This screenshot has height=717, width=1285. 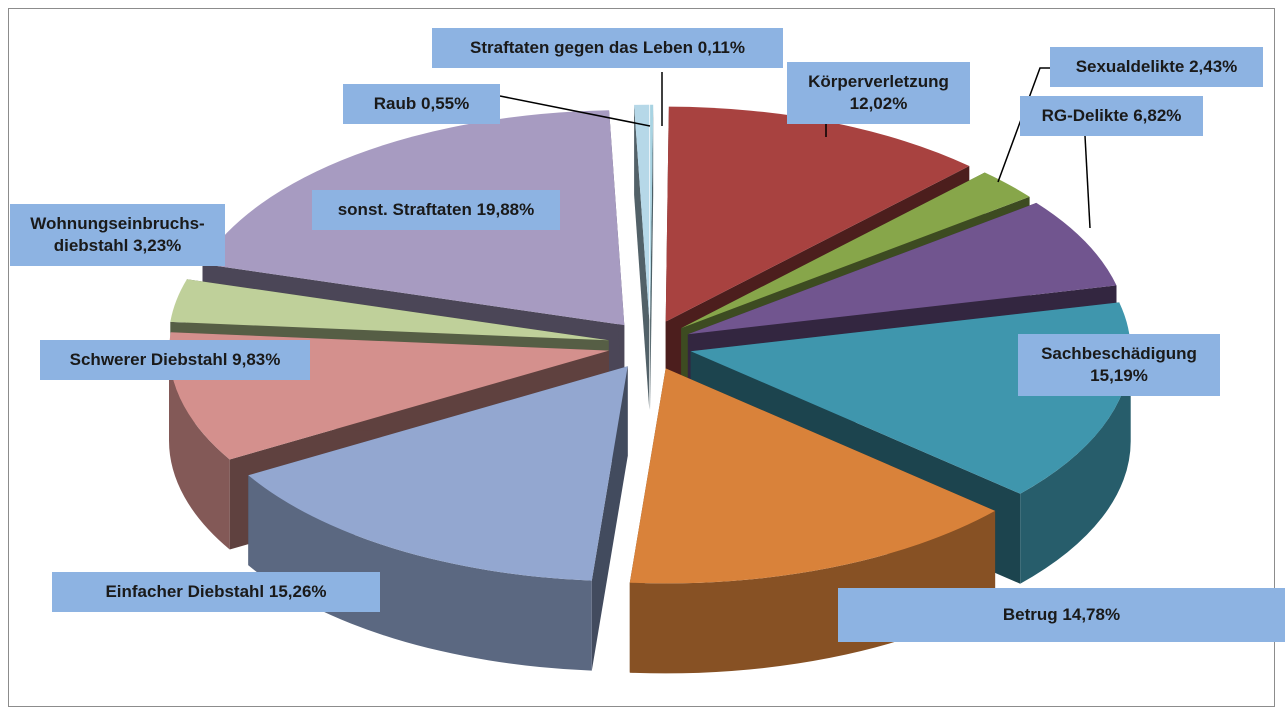 I want to click on data-label: RG-Delikte 6,82%, so click(x=1111, y=116).